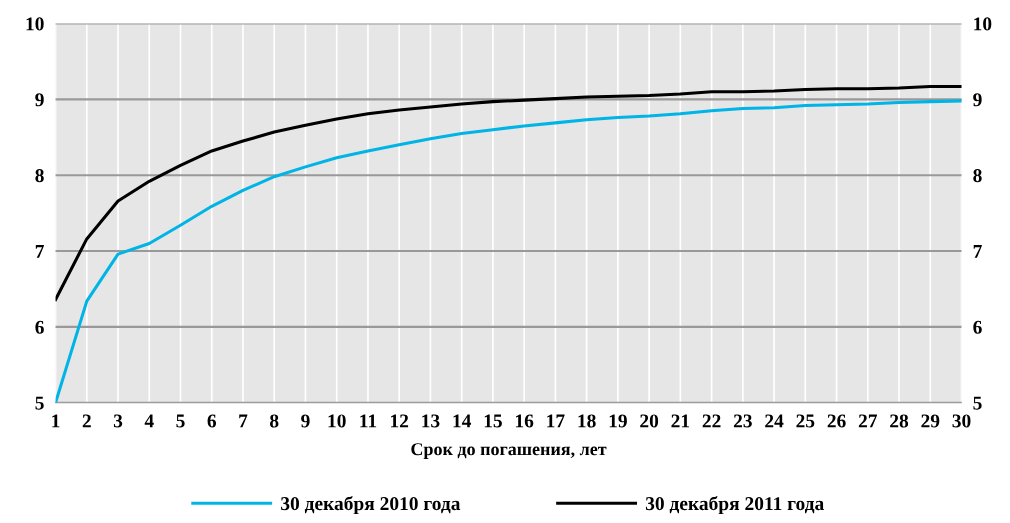  Describe the element at coordinates (977, 327) in the screenshot. I see `y2-tick-label: 6` at that location.